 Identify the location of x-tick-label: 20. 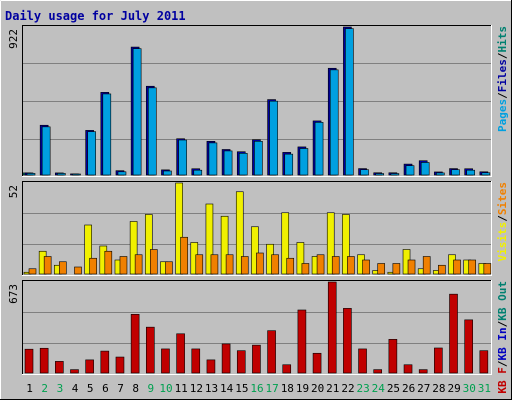
(317, 388).